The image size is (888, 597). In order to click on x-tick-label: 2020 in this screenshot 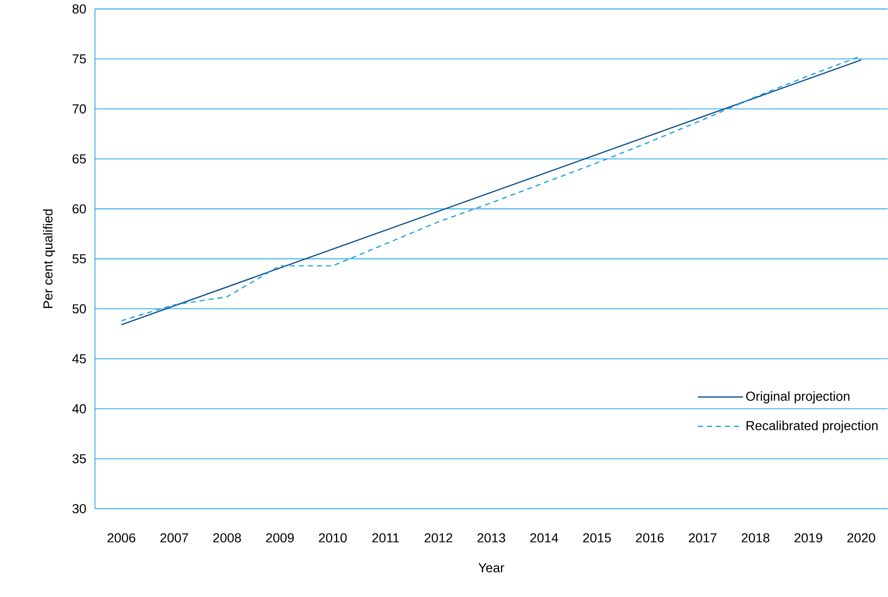, I will do `click(861, 538)`.